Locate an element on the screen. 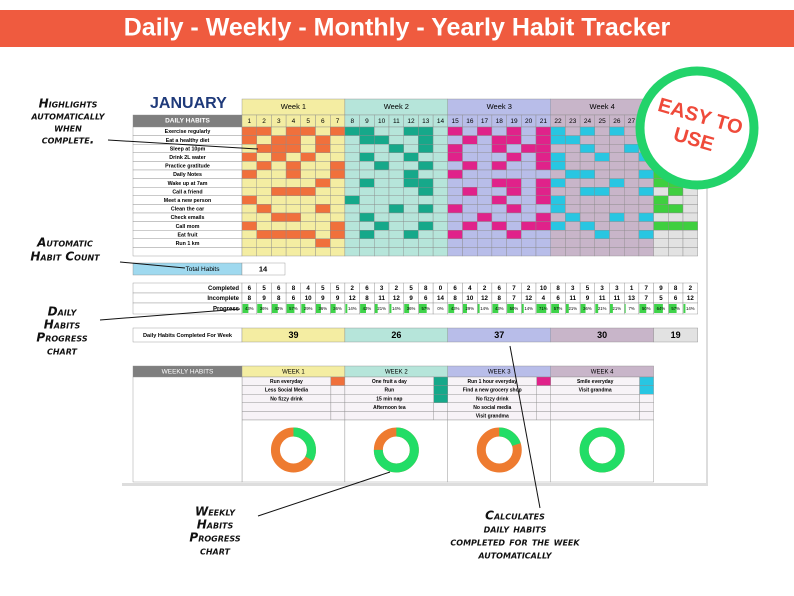 The image size is (794, 596). weekly-week-label: WEEK 2 is located at coordinates (396, 373).